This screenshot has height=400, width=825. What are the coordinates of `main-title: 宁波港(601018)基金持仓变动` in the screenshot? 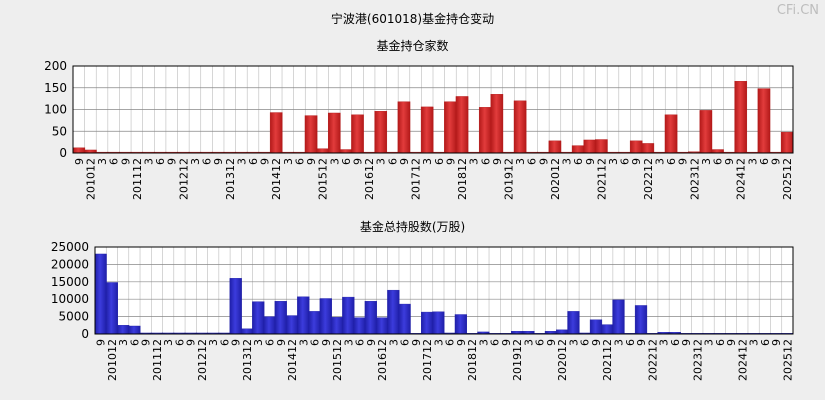 It's located at (412, 19).